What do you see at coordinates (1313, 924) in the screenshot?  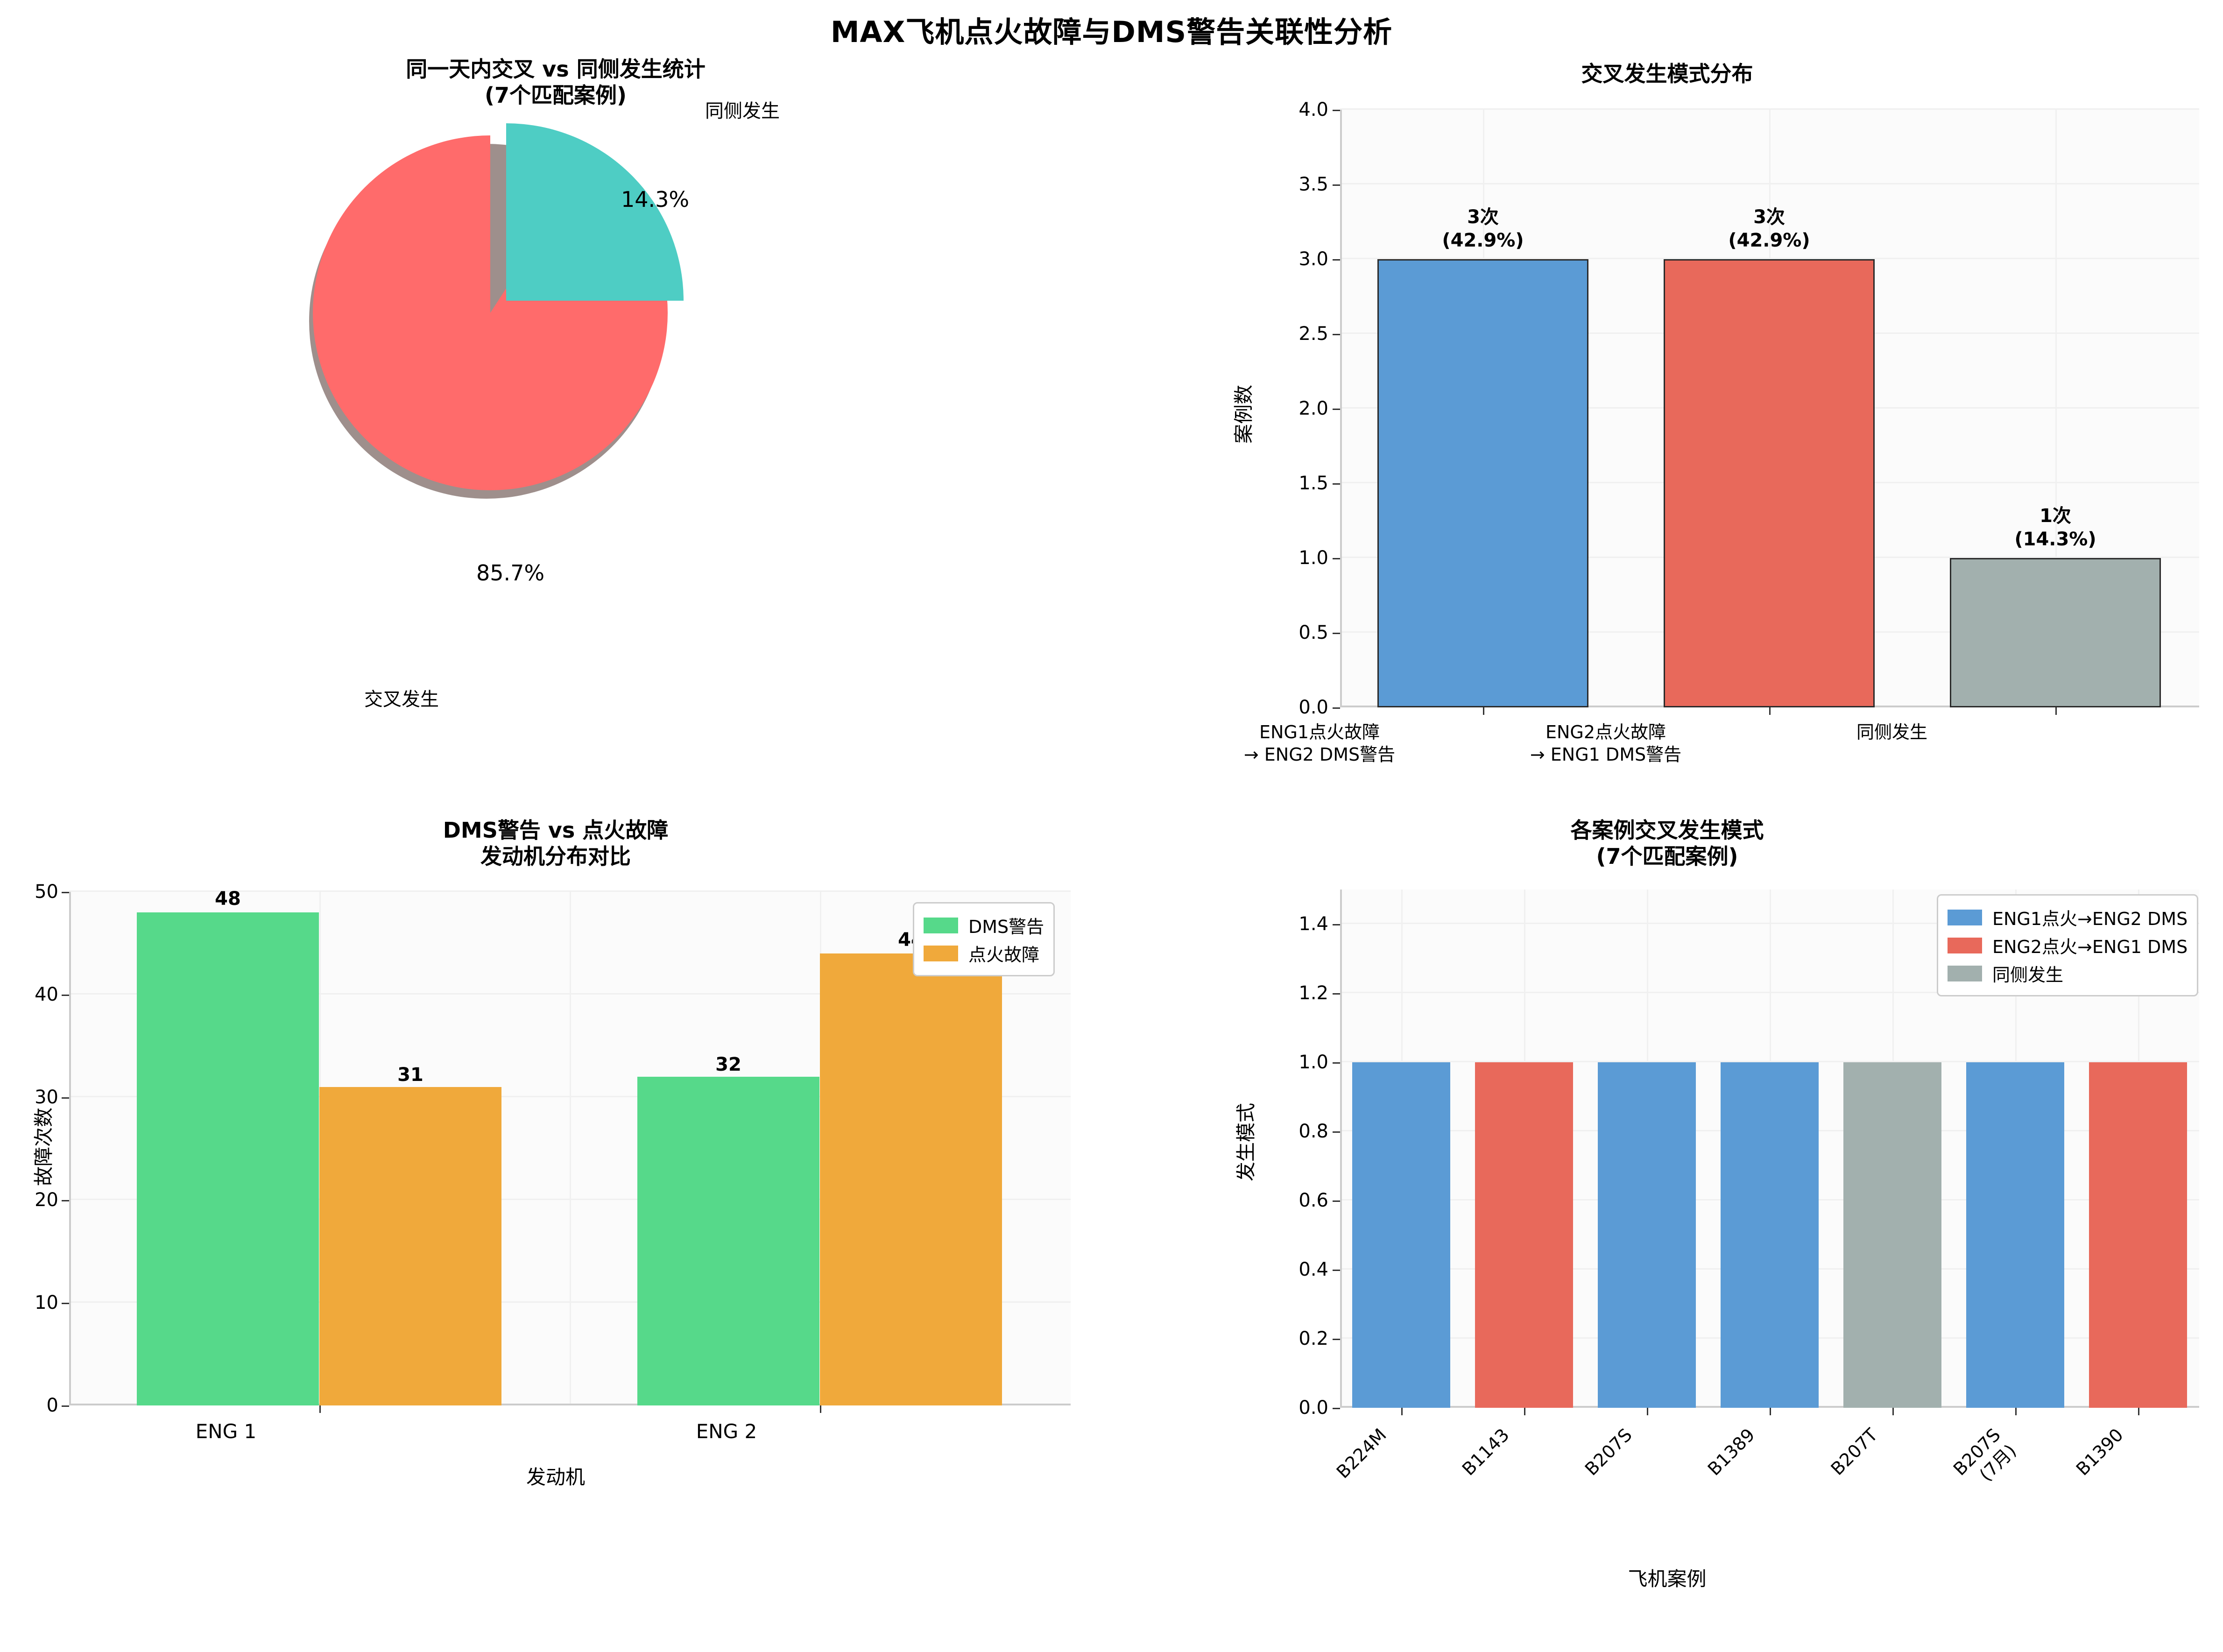 I see `ytick: 1.4` at bounding box center [1313, 924].